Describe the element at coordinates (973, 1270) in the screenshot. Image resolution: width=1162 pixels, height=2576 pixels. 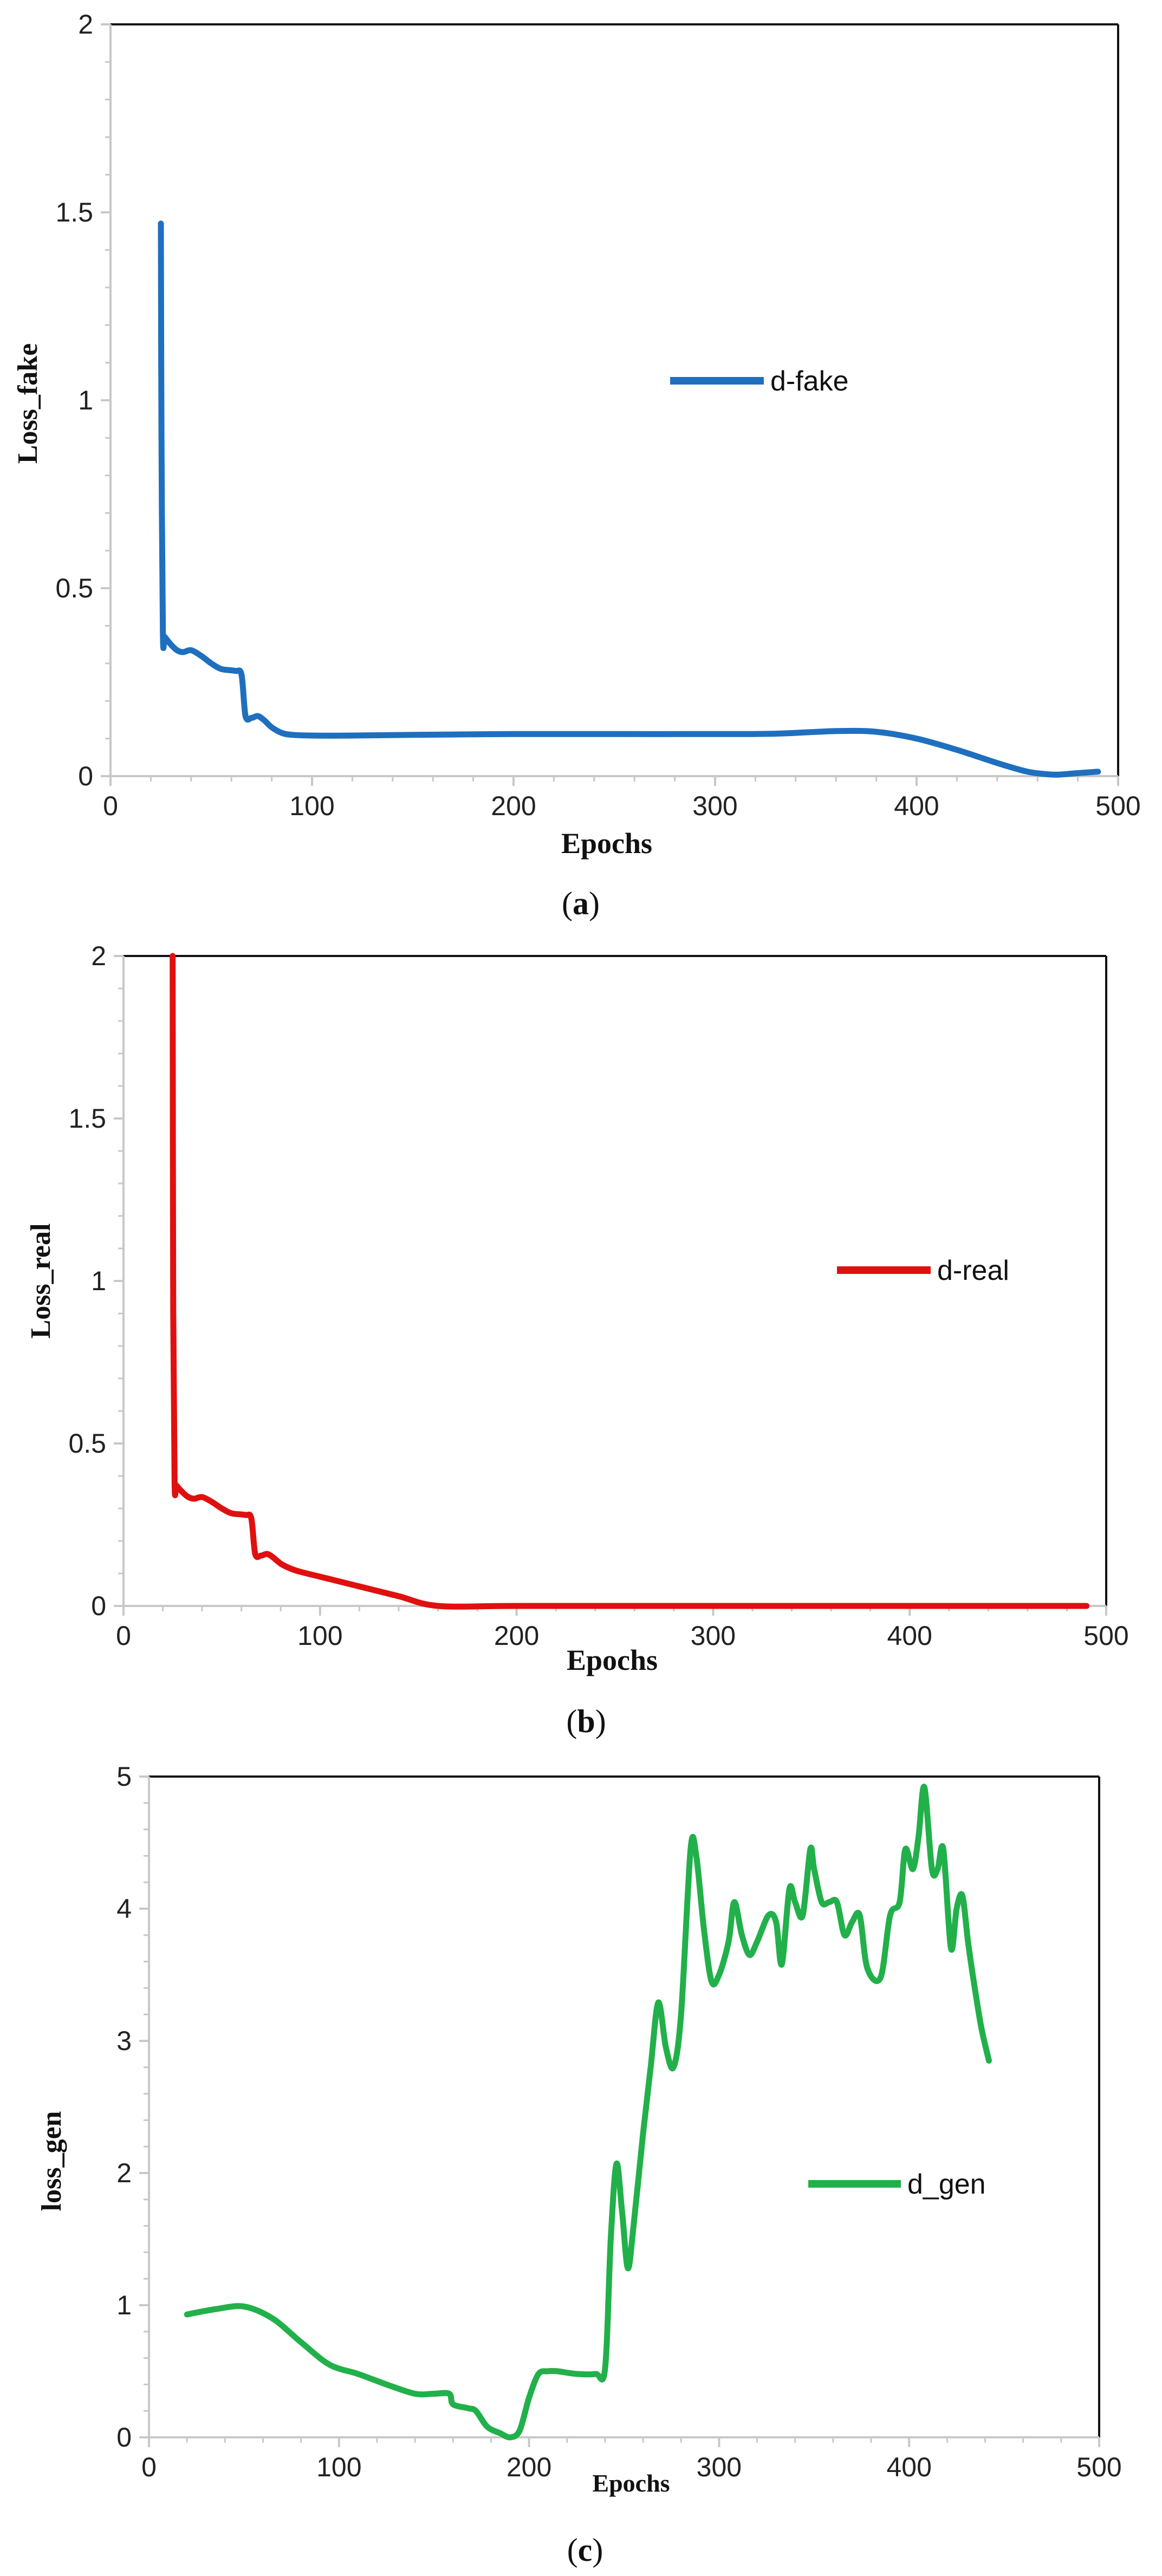
I see `legend-label: d-real` at that location.